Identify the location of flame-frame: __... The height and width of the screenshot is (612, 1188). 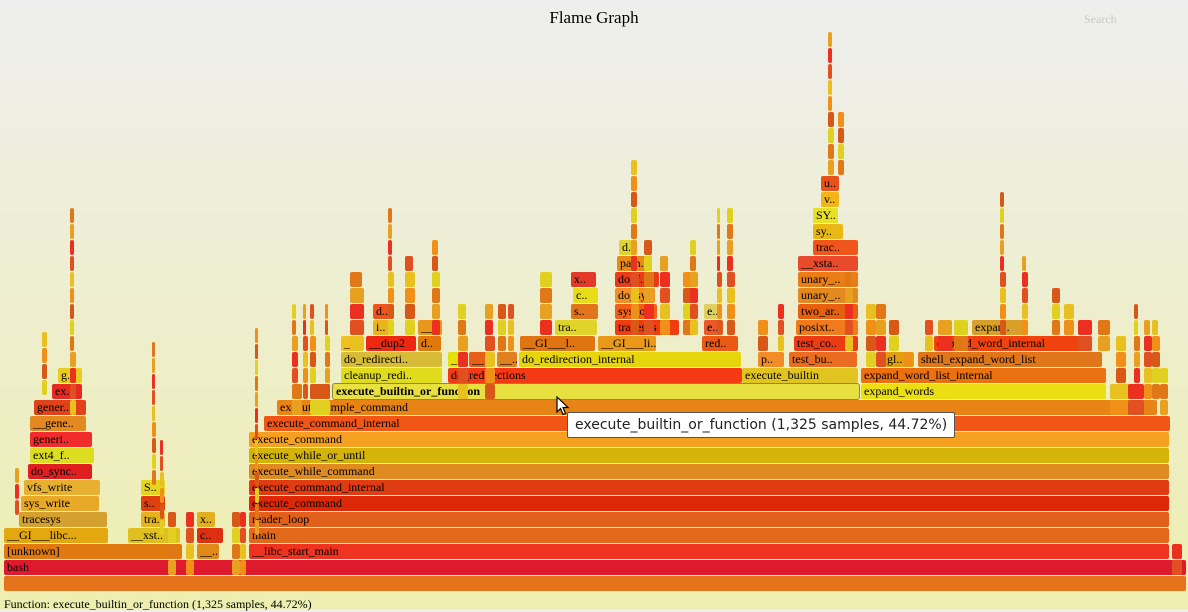
(208, 551).